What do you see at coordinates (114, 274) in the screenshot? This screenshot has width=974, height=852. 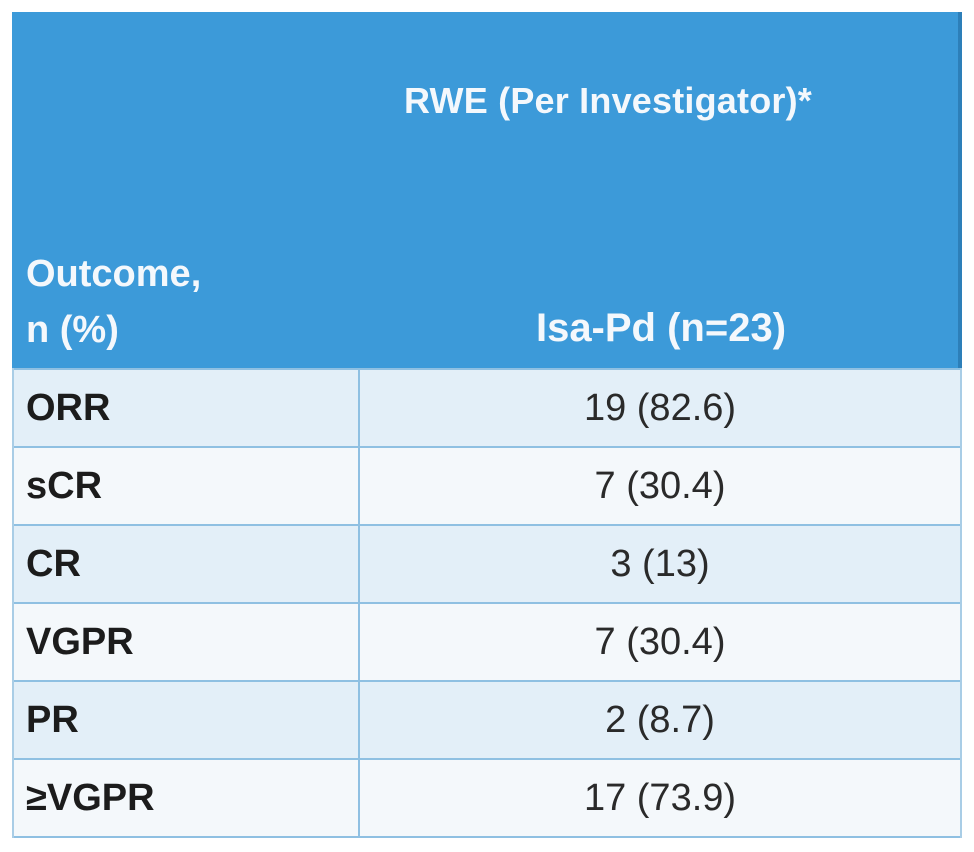 I see `row-header-line: Outcome,` at bounding box center [114, 274].